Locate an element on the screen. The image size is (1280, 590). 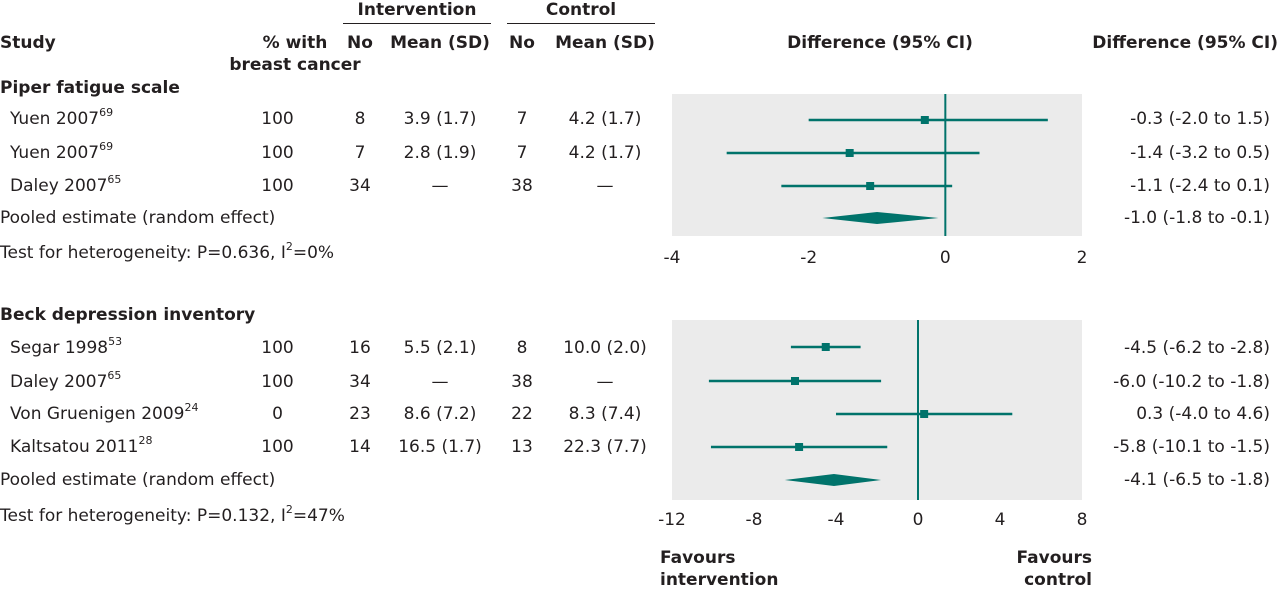
intervention-no-value: 8 is located at coordinates (360, 119).